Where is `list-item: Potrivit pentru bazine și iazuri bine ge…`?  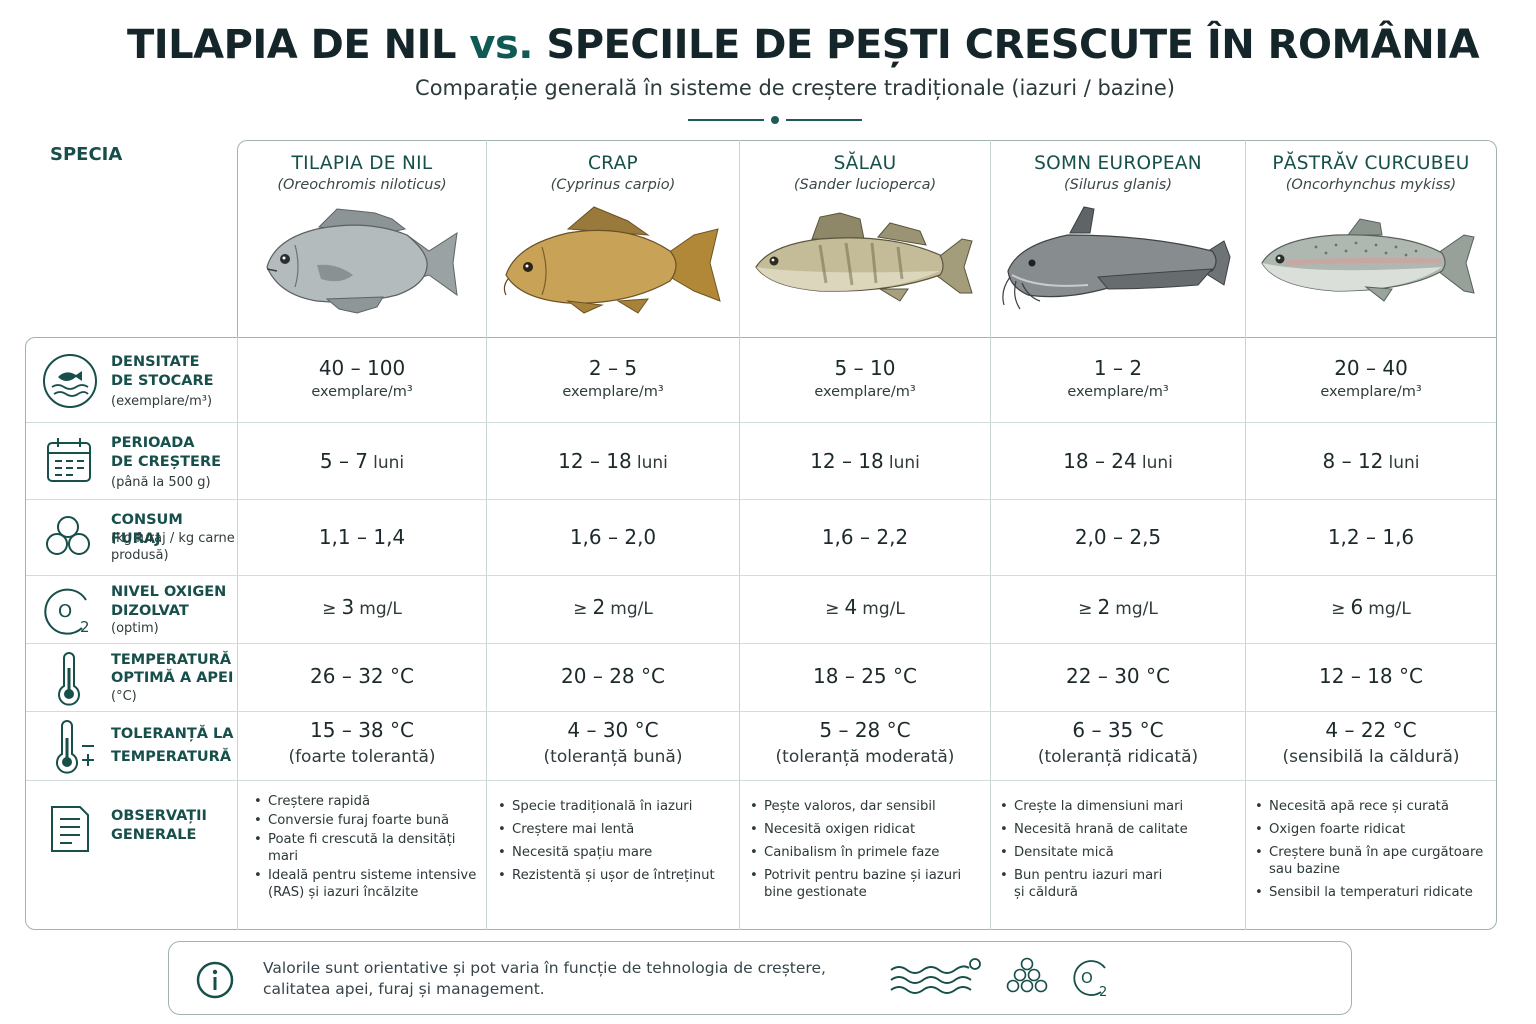 list-item: Potrivit pentru bazine și iazuri bine ge… is located at coordinates (866, 884).